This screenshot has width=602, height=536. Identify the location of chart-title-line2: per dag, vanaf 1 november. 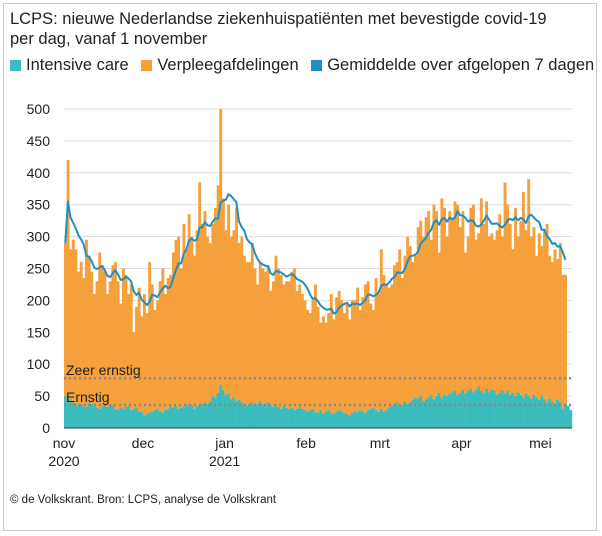
(109, 39).